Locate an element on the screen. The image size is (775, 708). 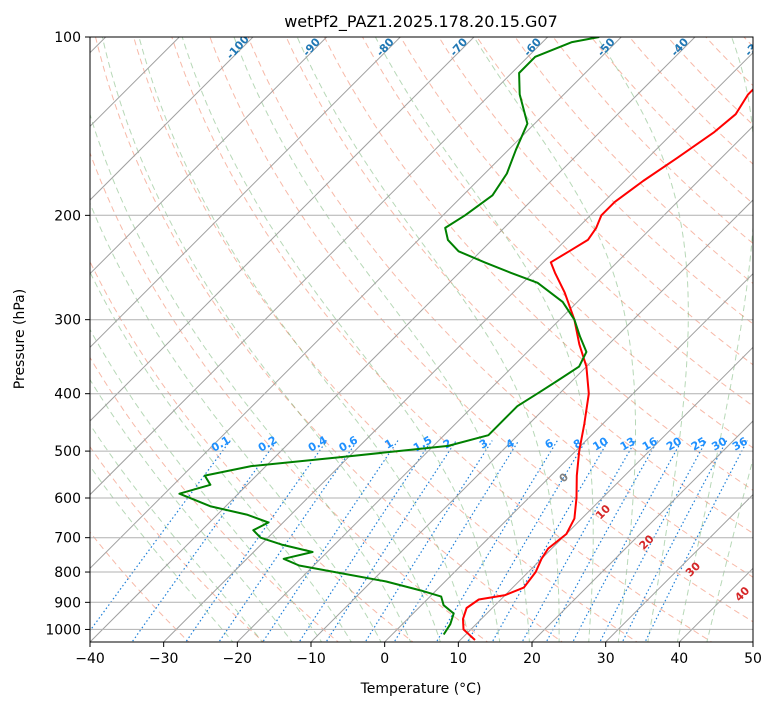
x-tick-label: 0 is located at coordinates (384, 659).